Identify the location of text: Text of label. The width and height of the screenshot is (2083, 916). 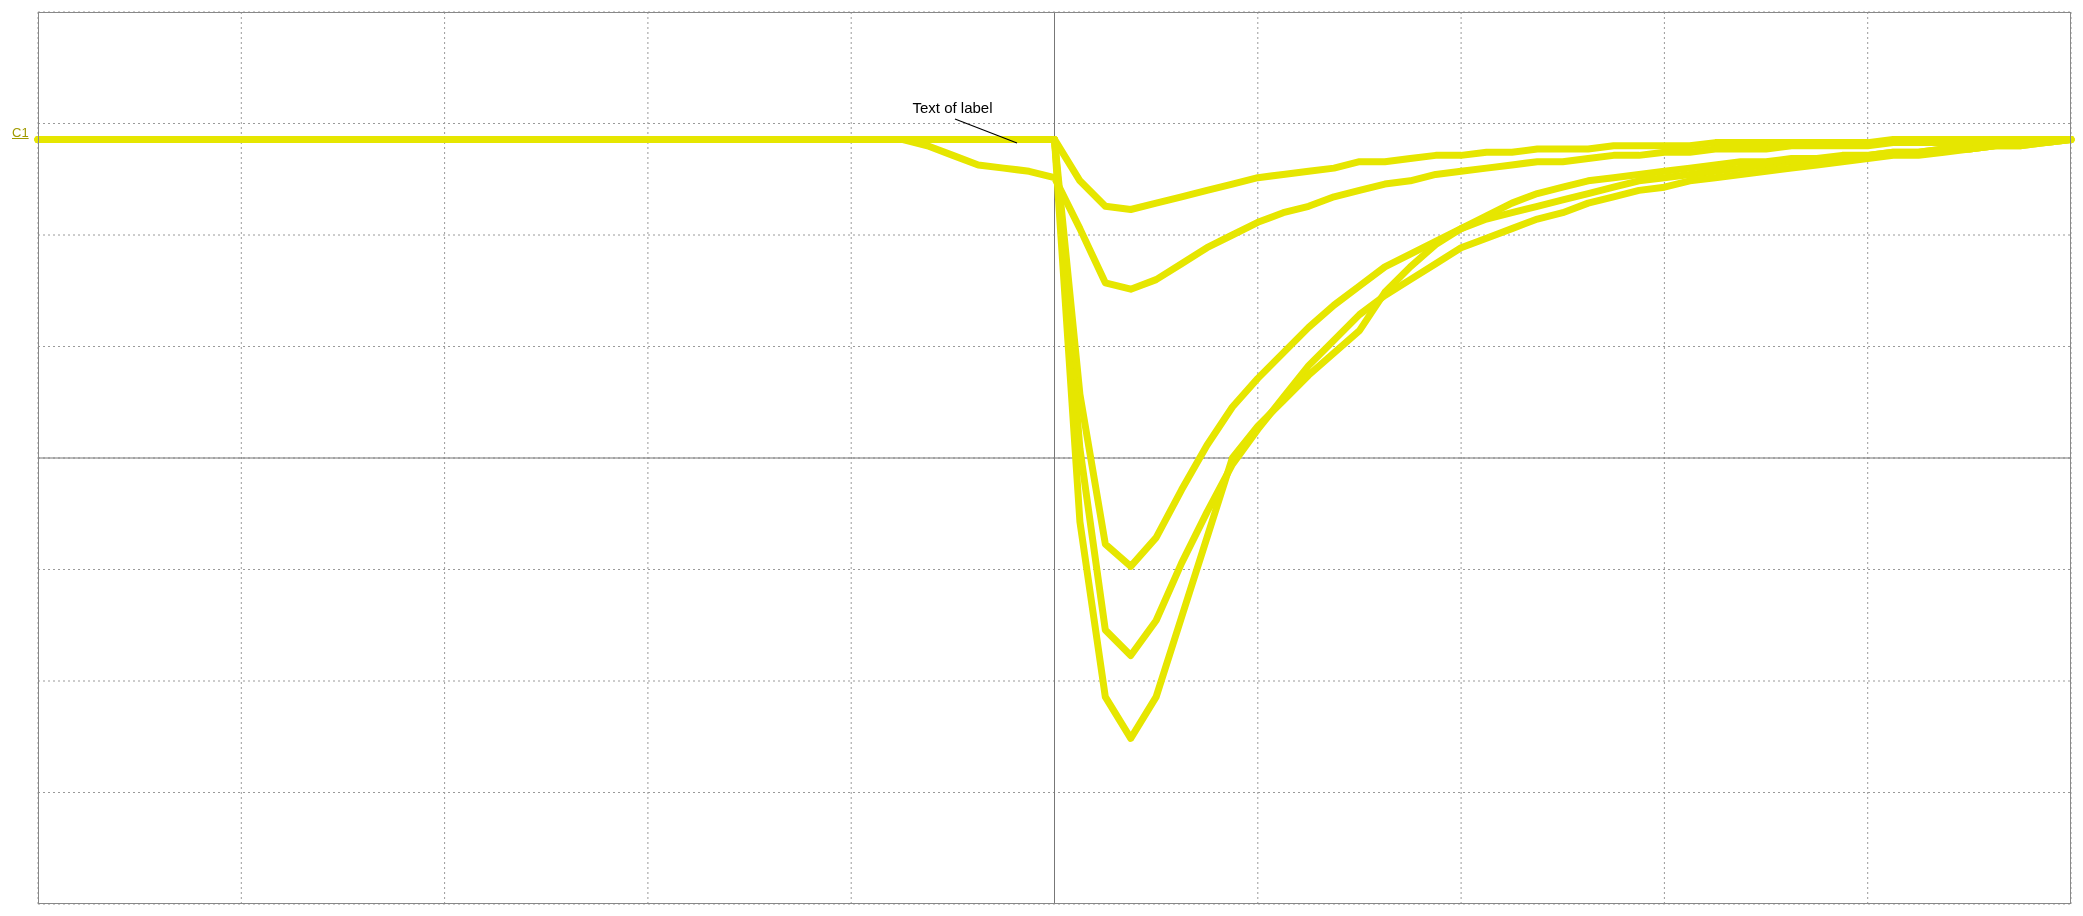
(952, 108).